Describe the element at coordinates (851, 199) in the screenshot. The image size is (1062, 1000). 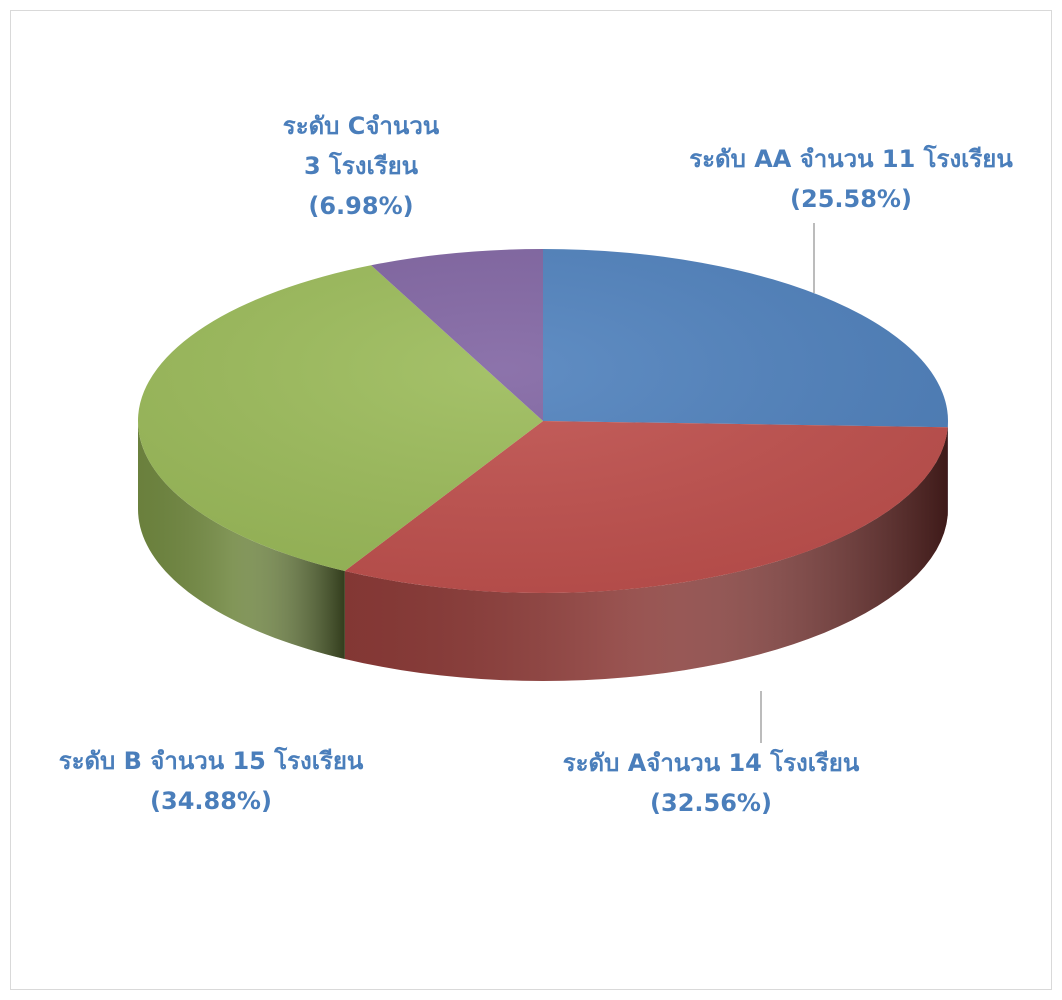
I see `slice-label-aa-percent: (25.58%)` at that location.